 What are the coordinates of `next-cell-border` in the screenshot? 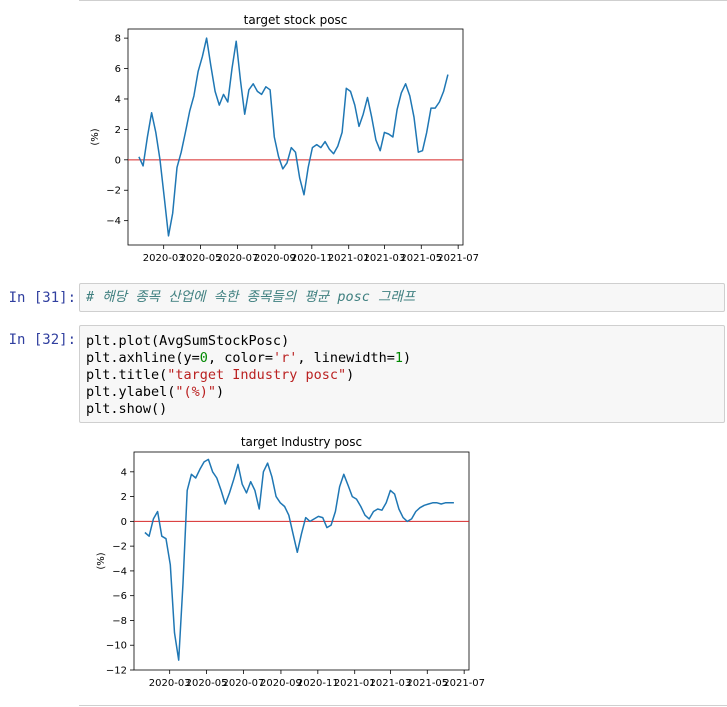 It's located at (403, 705).